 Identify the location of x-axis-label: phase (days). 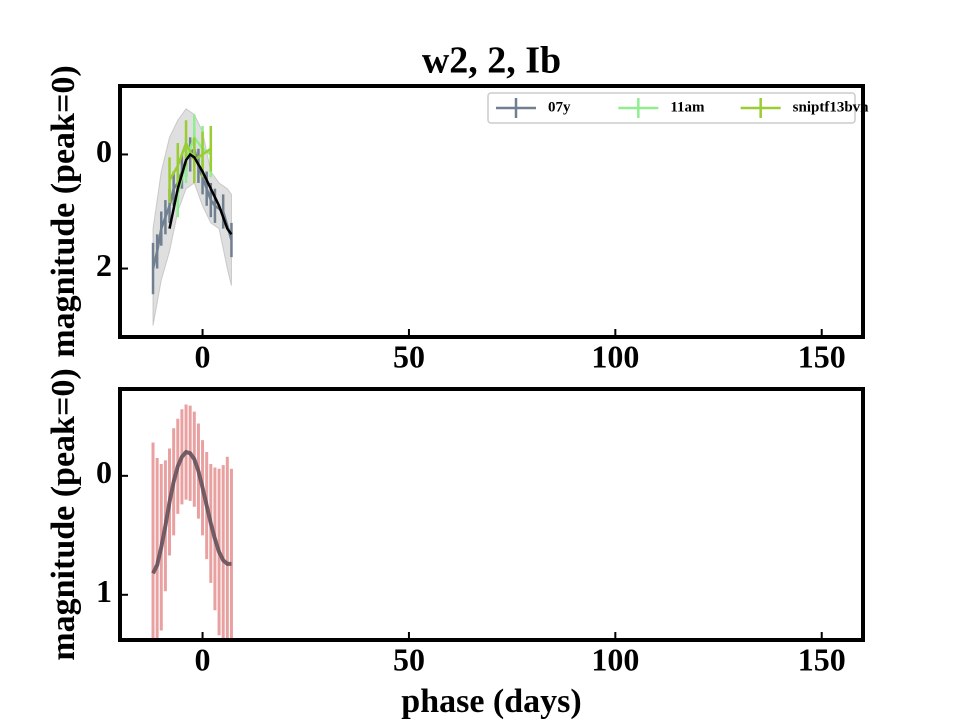
(491, 701).